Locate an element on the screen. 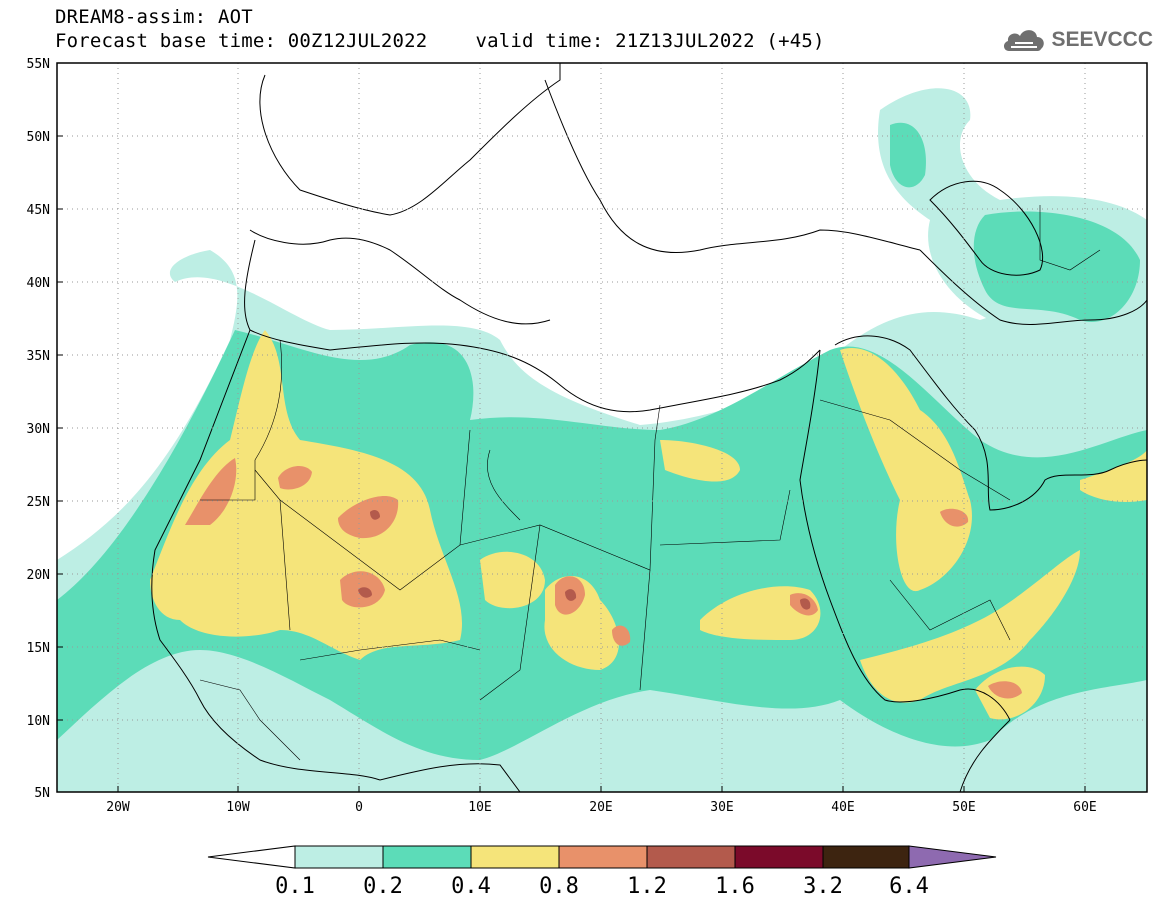 This screenshot has width=1165, height=905. aot-band-1.2-1.6 is located at coordinates (584, 559).